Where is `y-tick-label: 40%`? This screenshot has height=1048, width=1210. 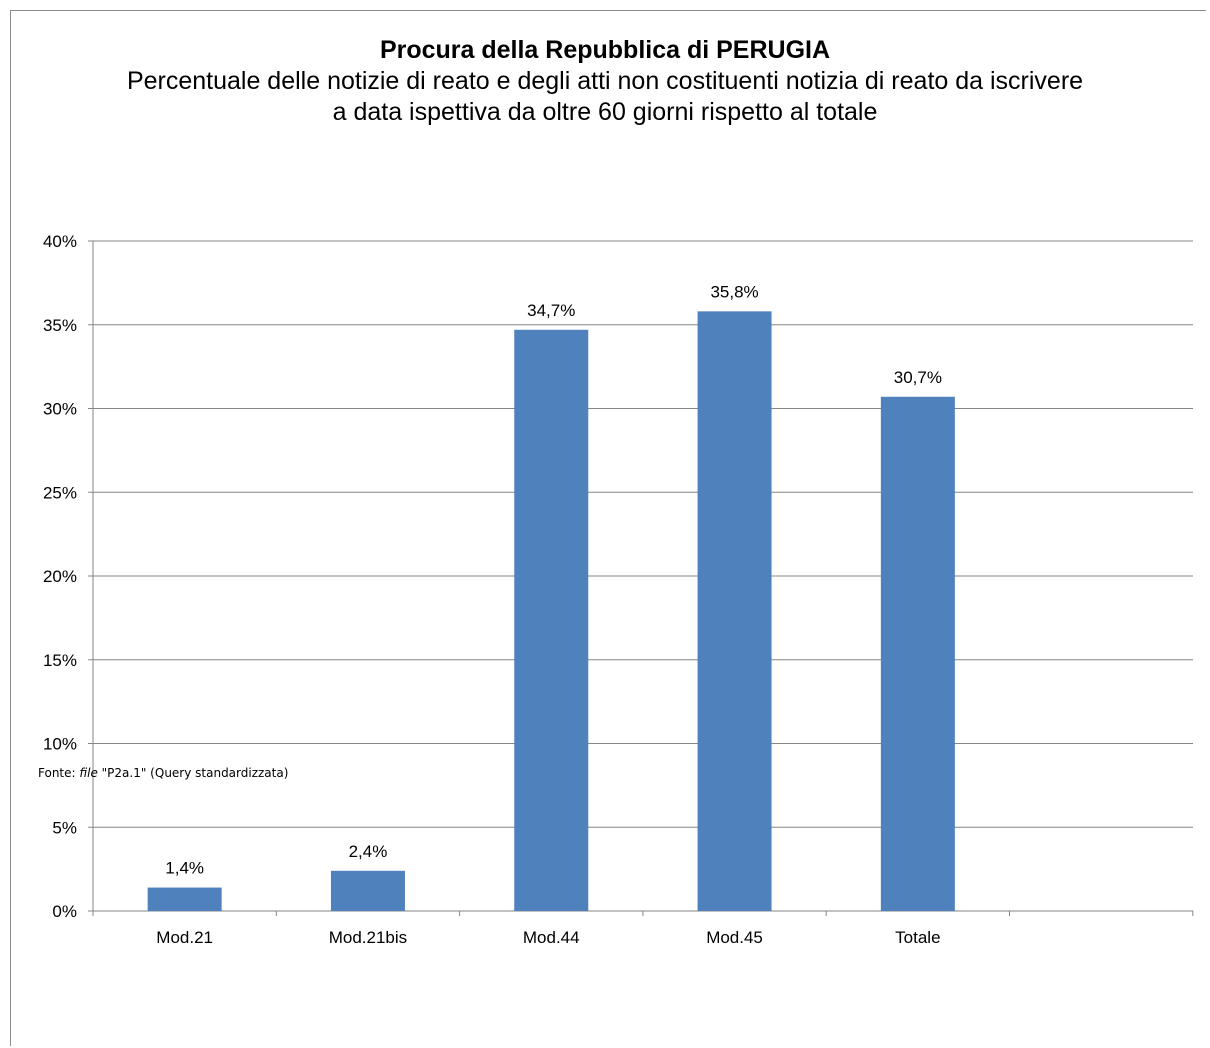
y-tick-label: 40% is located at coordinates (60, 241).